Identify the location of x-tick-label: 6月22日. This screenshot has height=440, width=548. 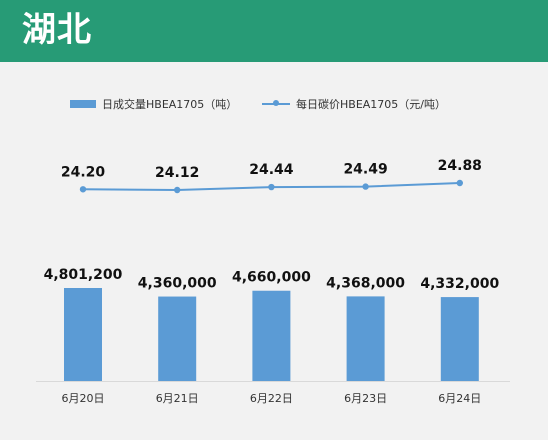
(271, 398).